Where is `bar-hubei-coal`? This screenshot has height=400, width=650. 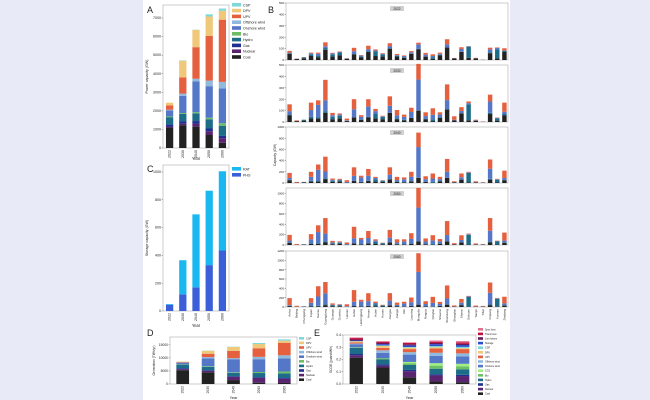
bar-hubei-coal is located at coordinates (375, 306).